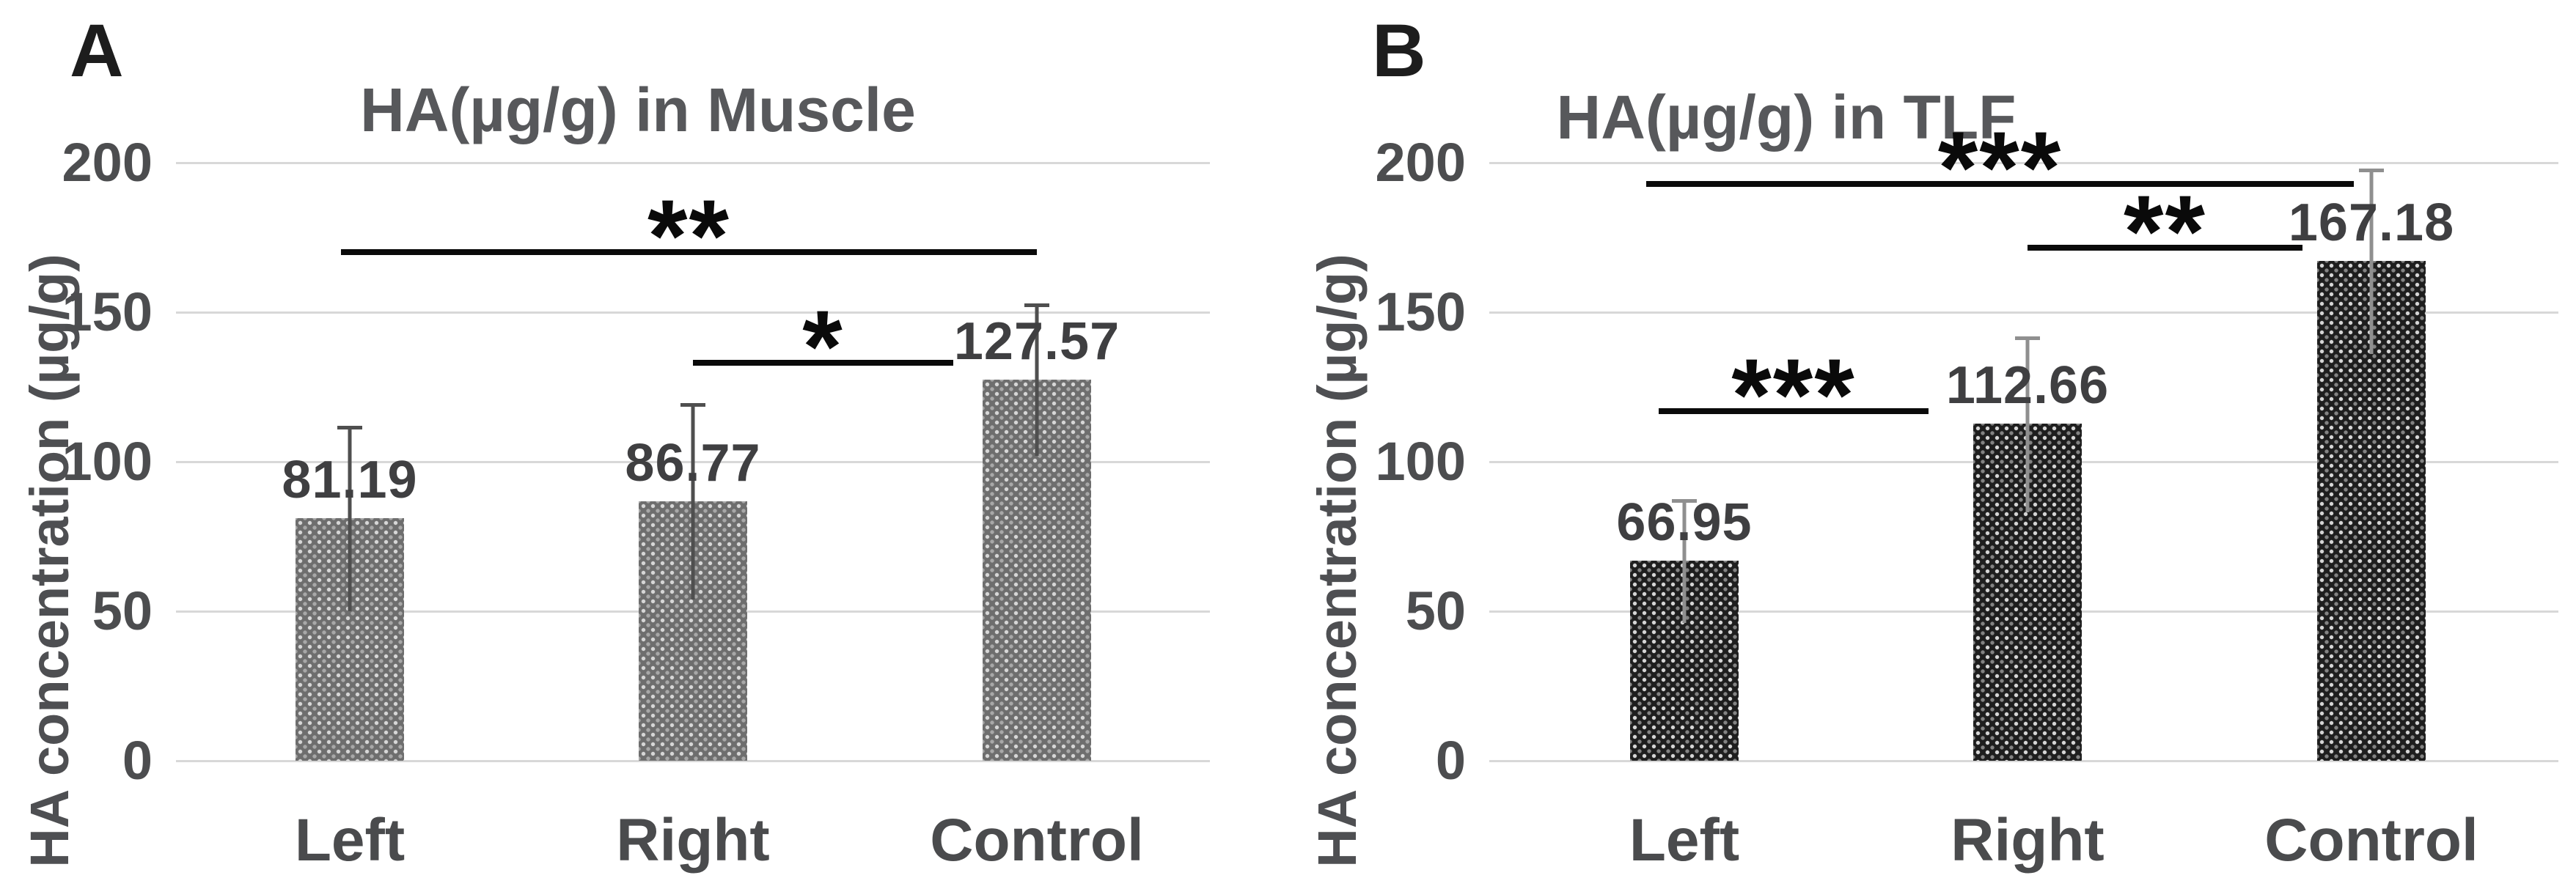 Image resolution: width=2576 pixels, height=878 pixels. Describe the element at coordinates (638, 109) in the screenshot. I see `chart-title: HA(µg/g) in Muscle` at that location.